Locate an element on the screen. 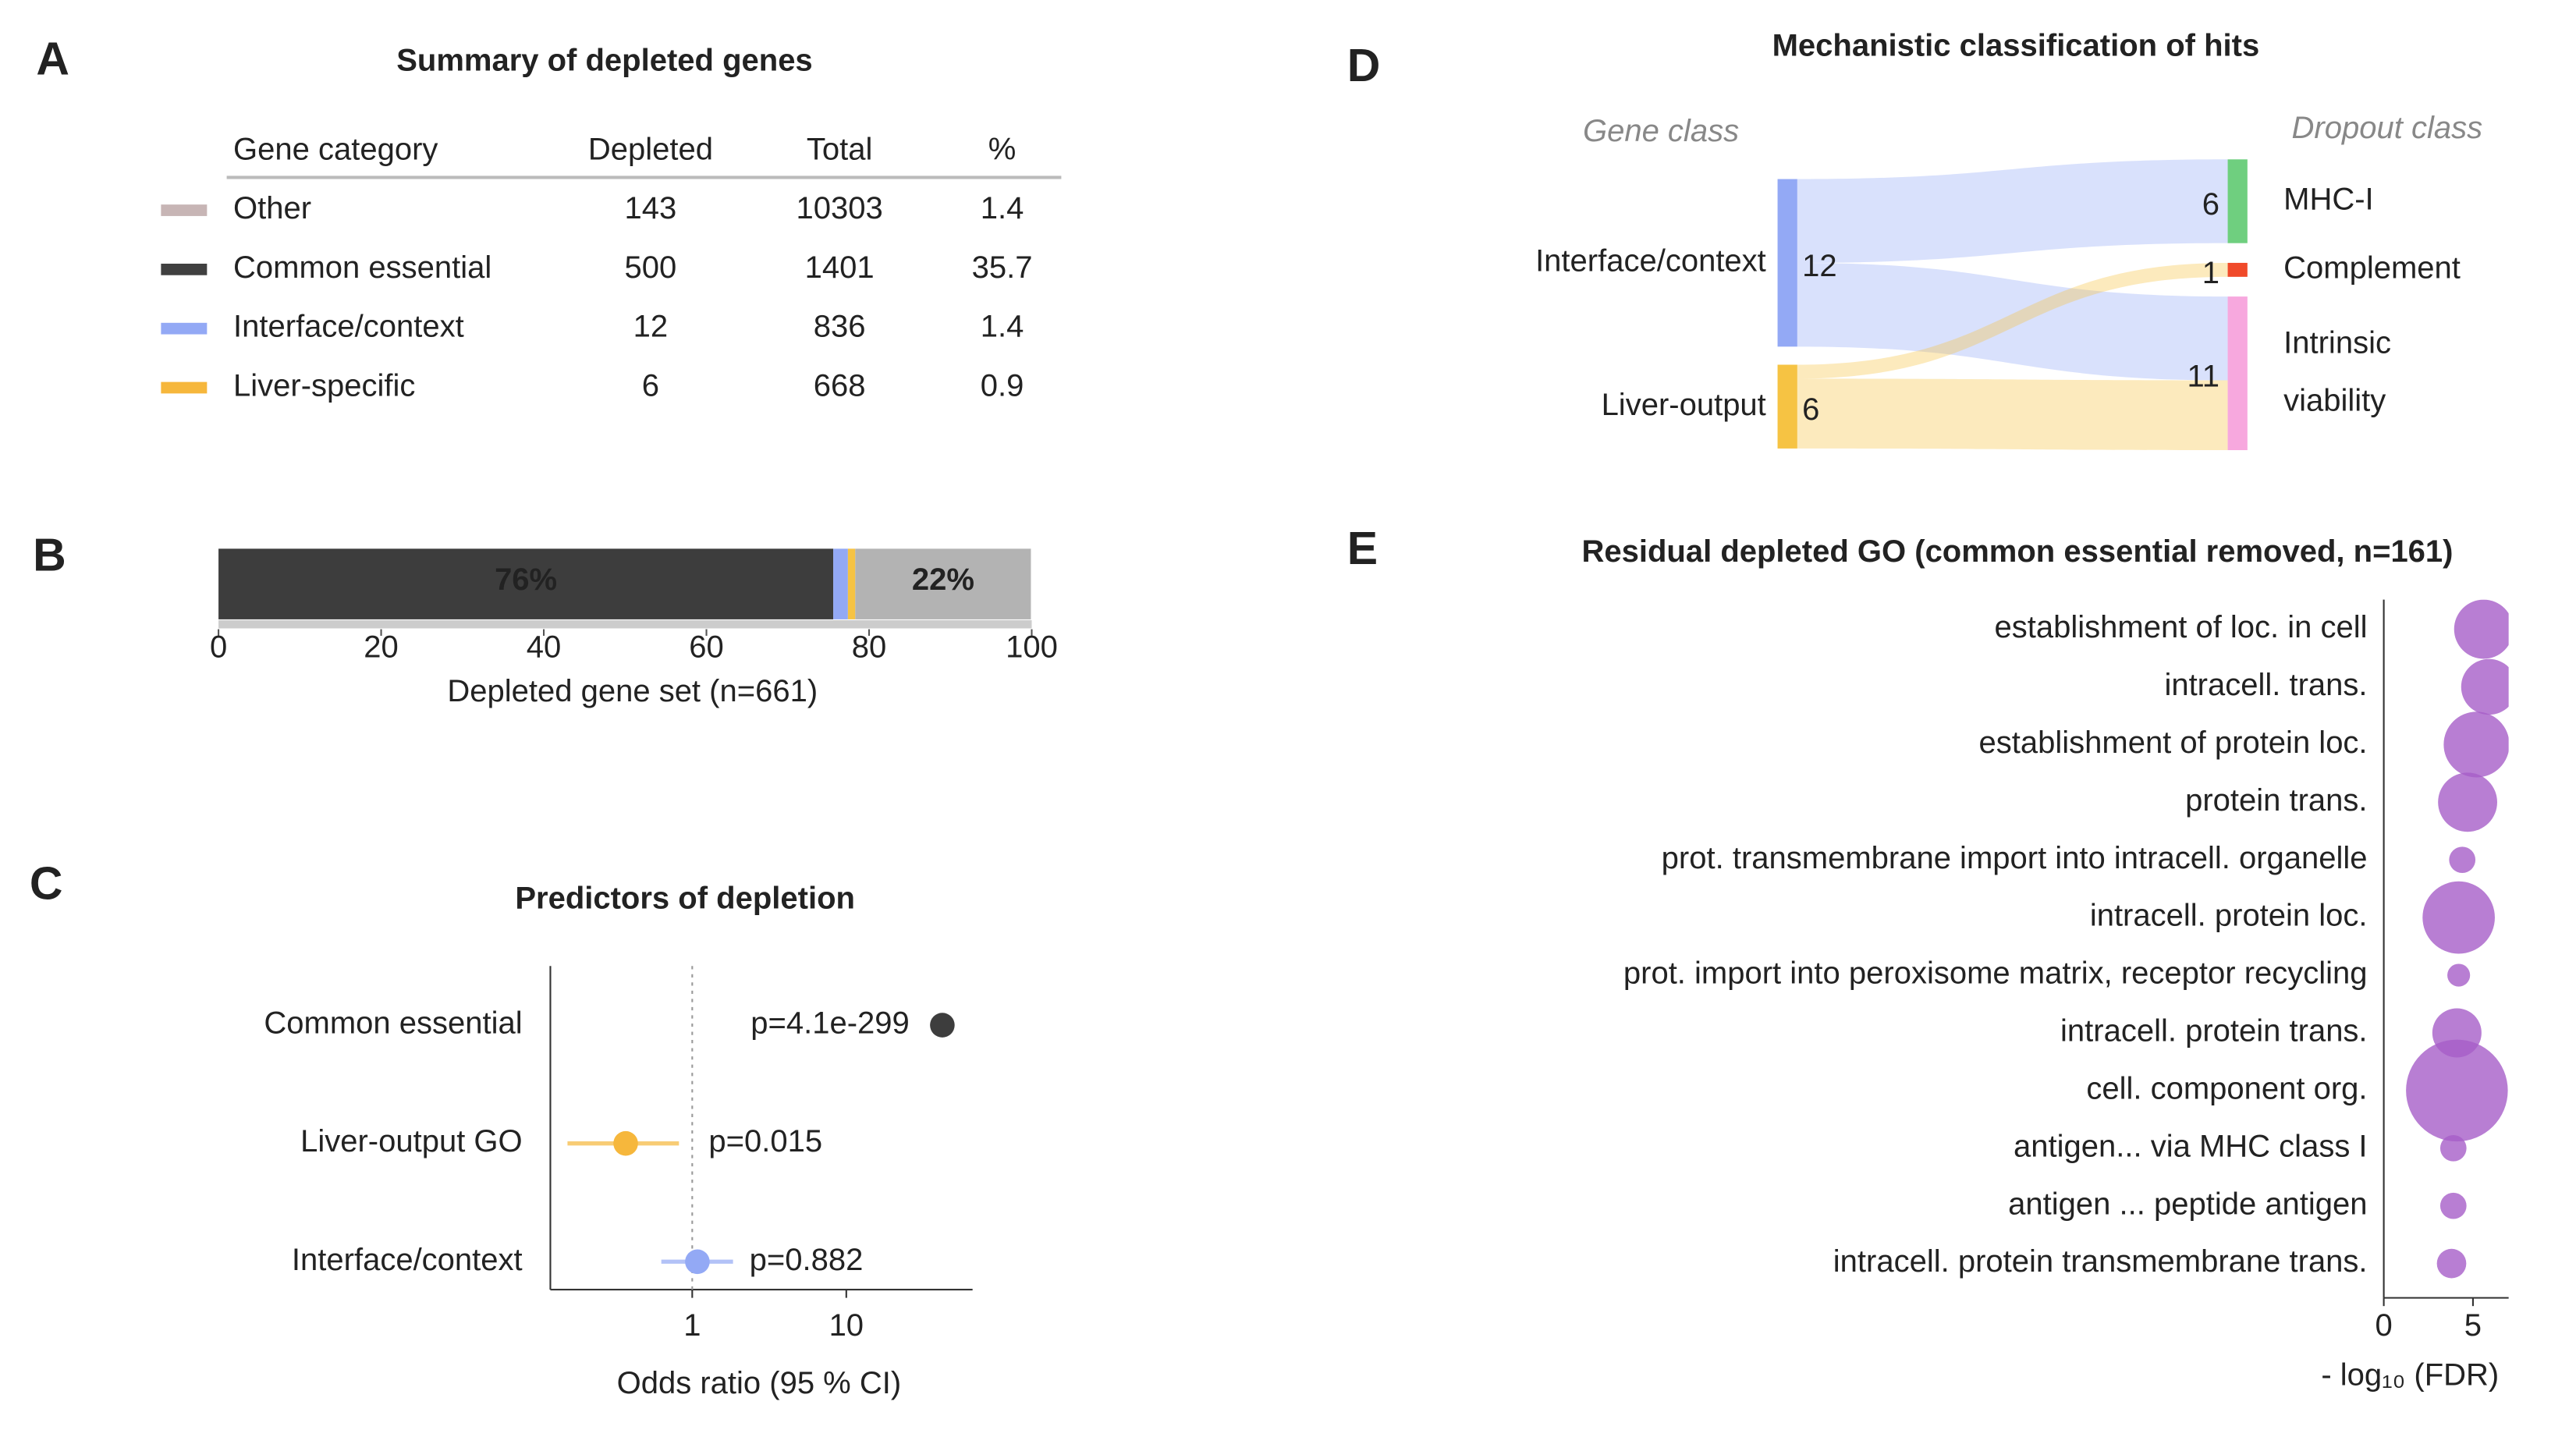 This screenshot has height=1437, width=2576. y-tick-label: intracell. protein transmembrane trans. is located at coordinates (2100, 1261).